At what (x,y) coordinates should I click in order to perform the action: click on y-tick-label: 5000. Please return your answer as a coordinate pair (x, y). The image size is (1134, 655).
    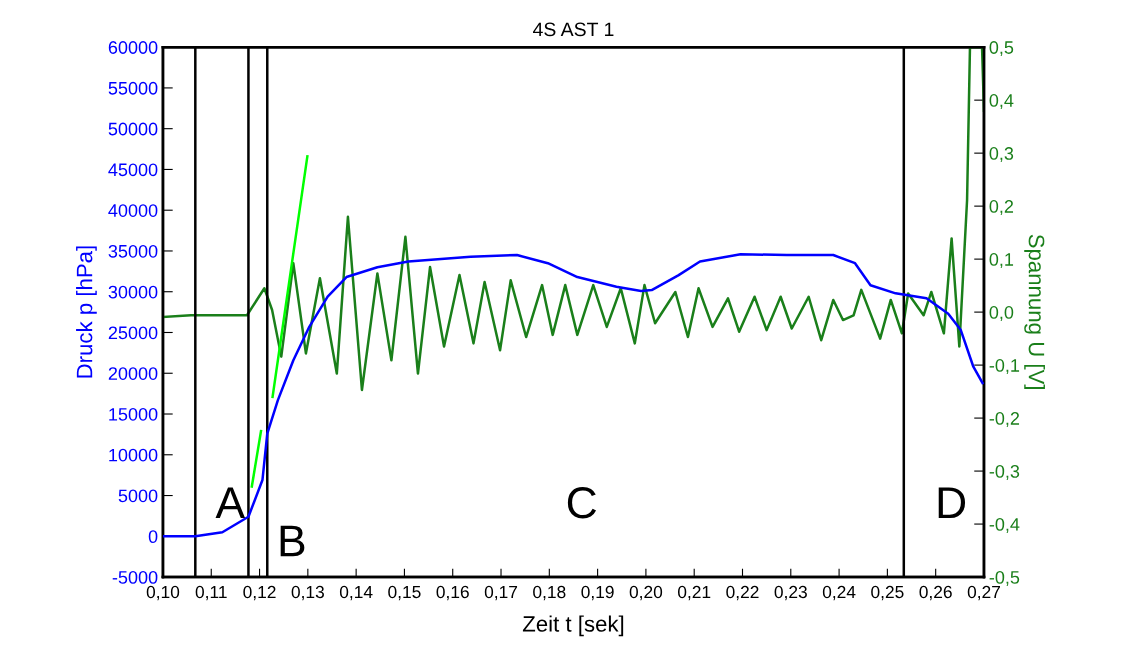
    Looking at the image, I should click on (138, 496).